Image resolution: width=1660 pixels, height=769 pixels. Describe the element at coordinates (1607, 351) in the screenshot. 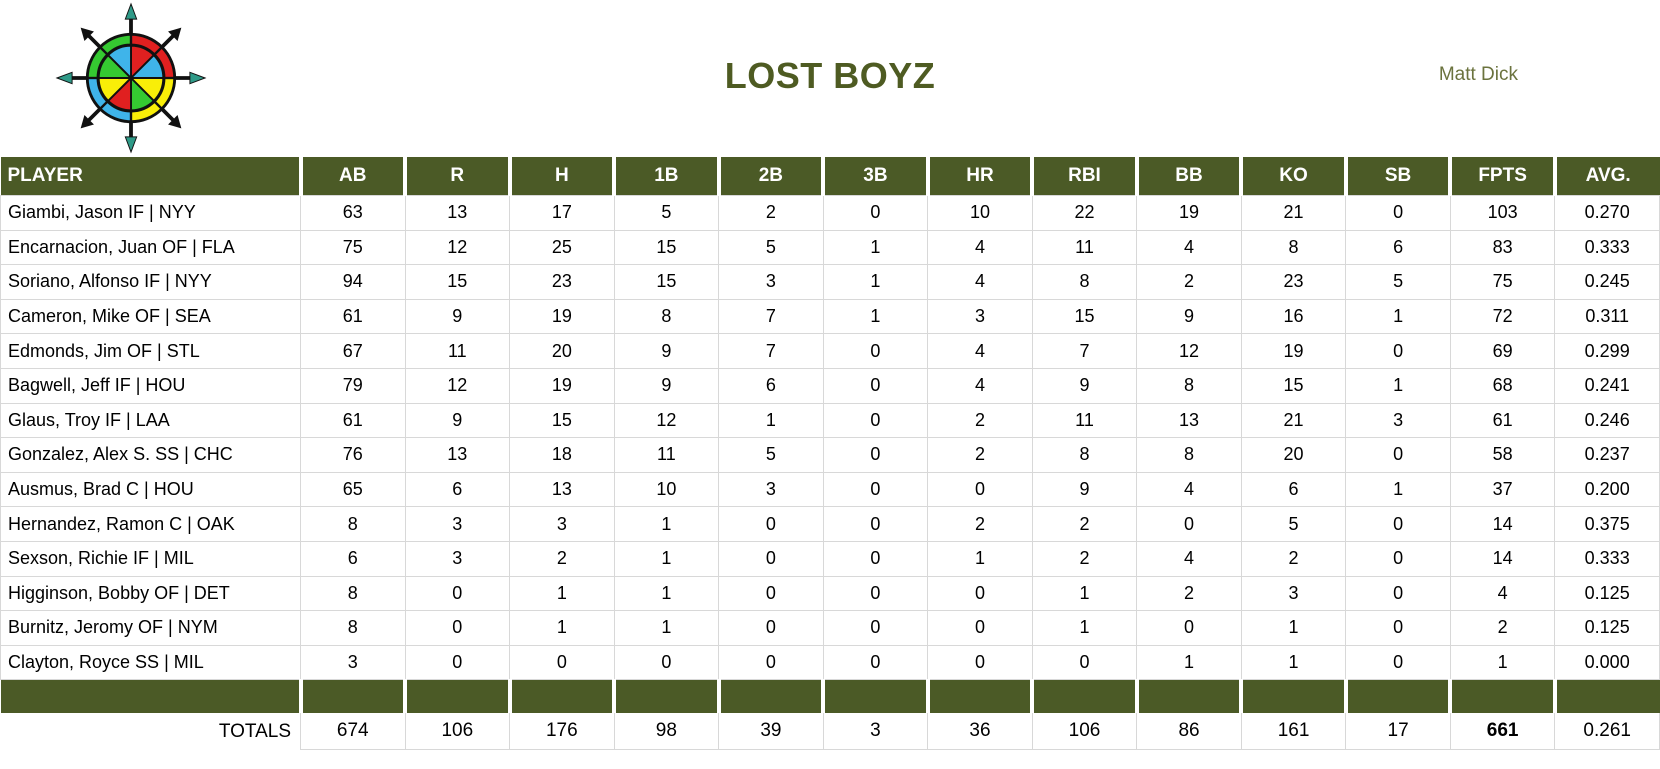

I see `stat-cell: 0.299` at that location.